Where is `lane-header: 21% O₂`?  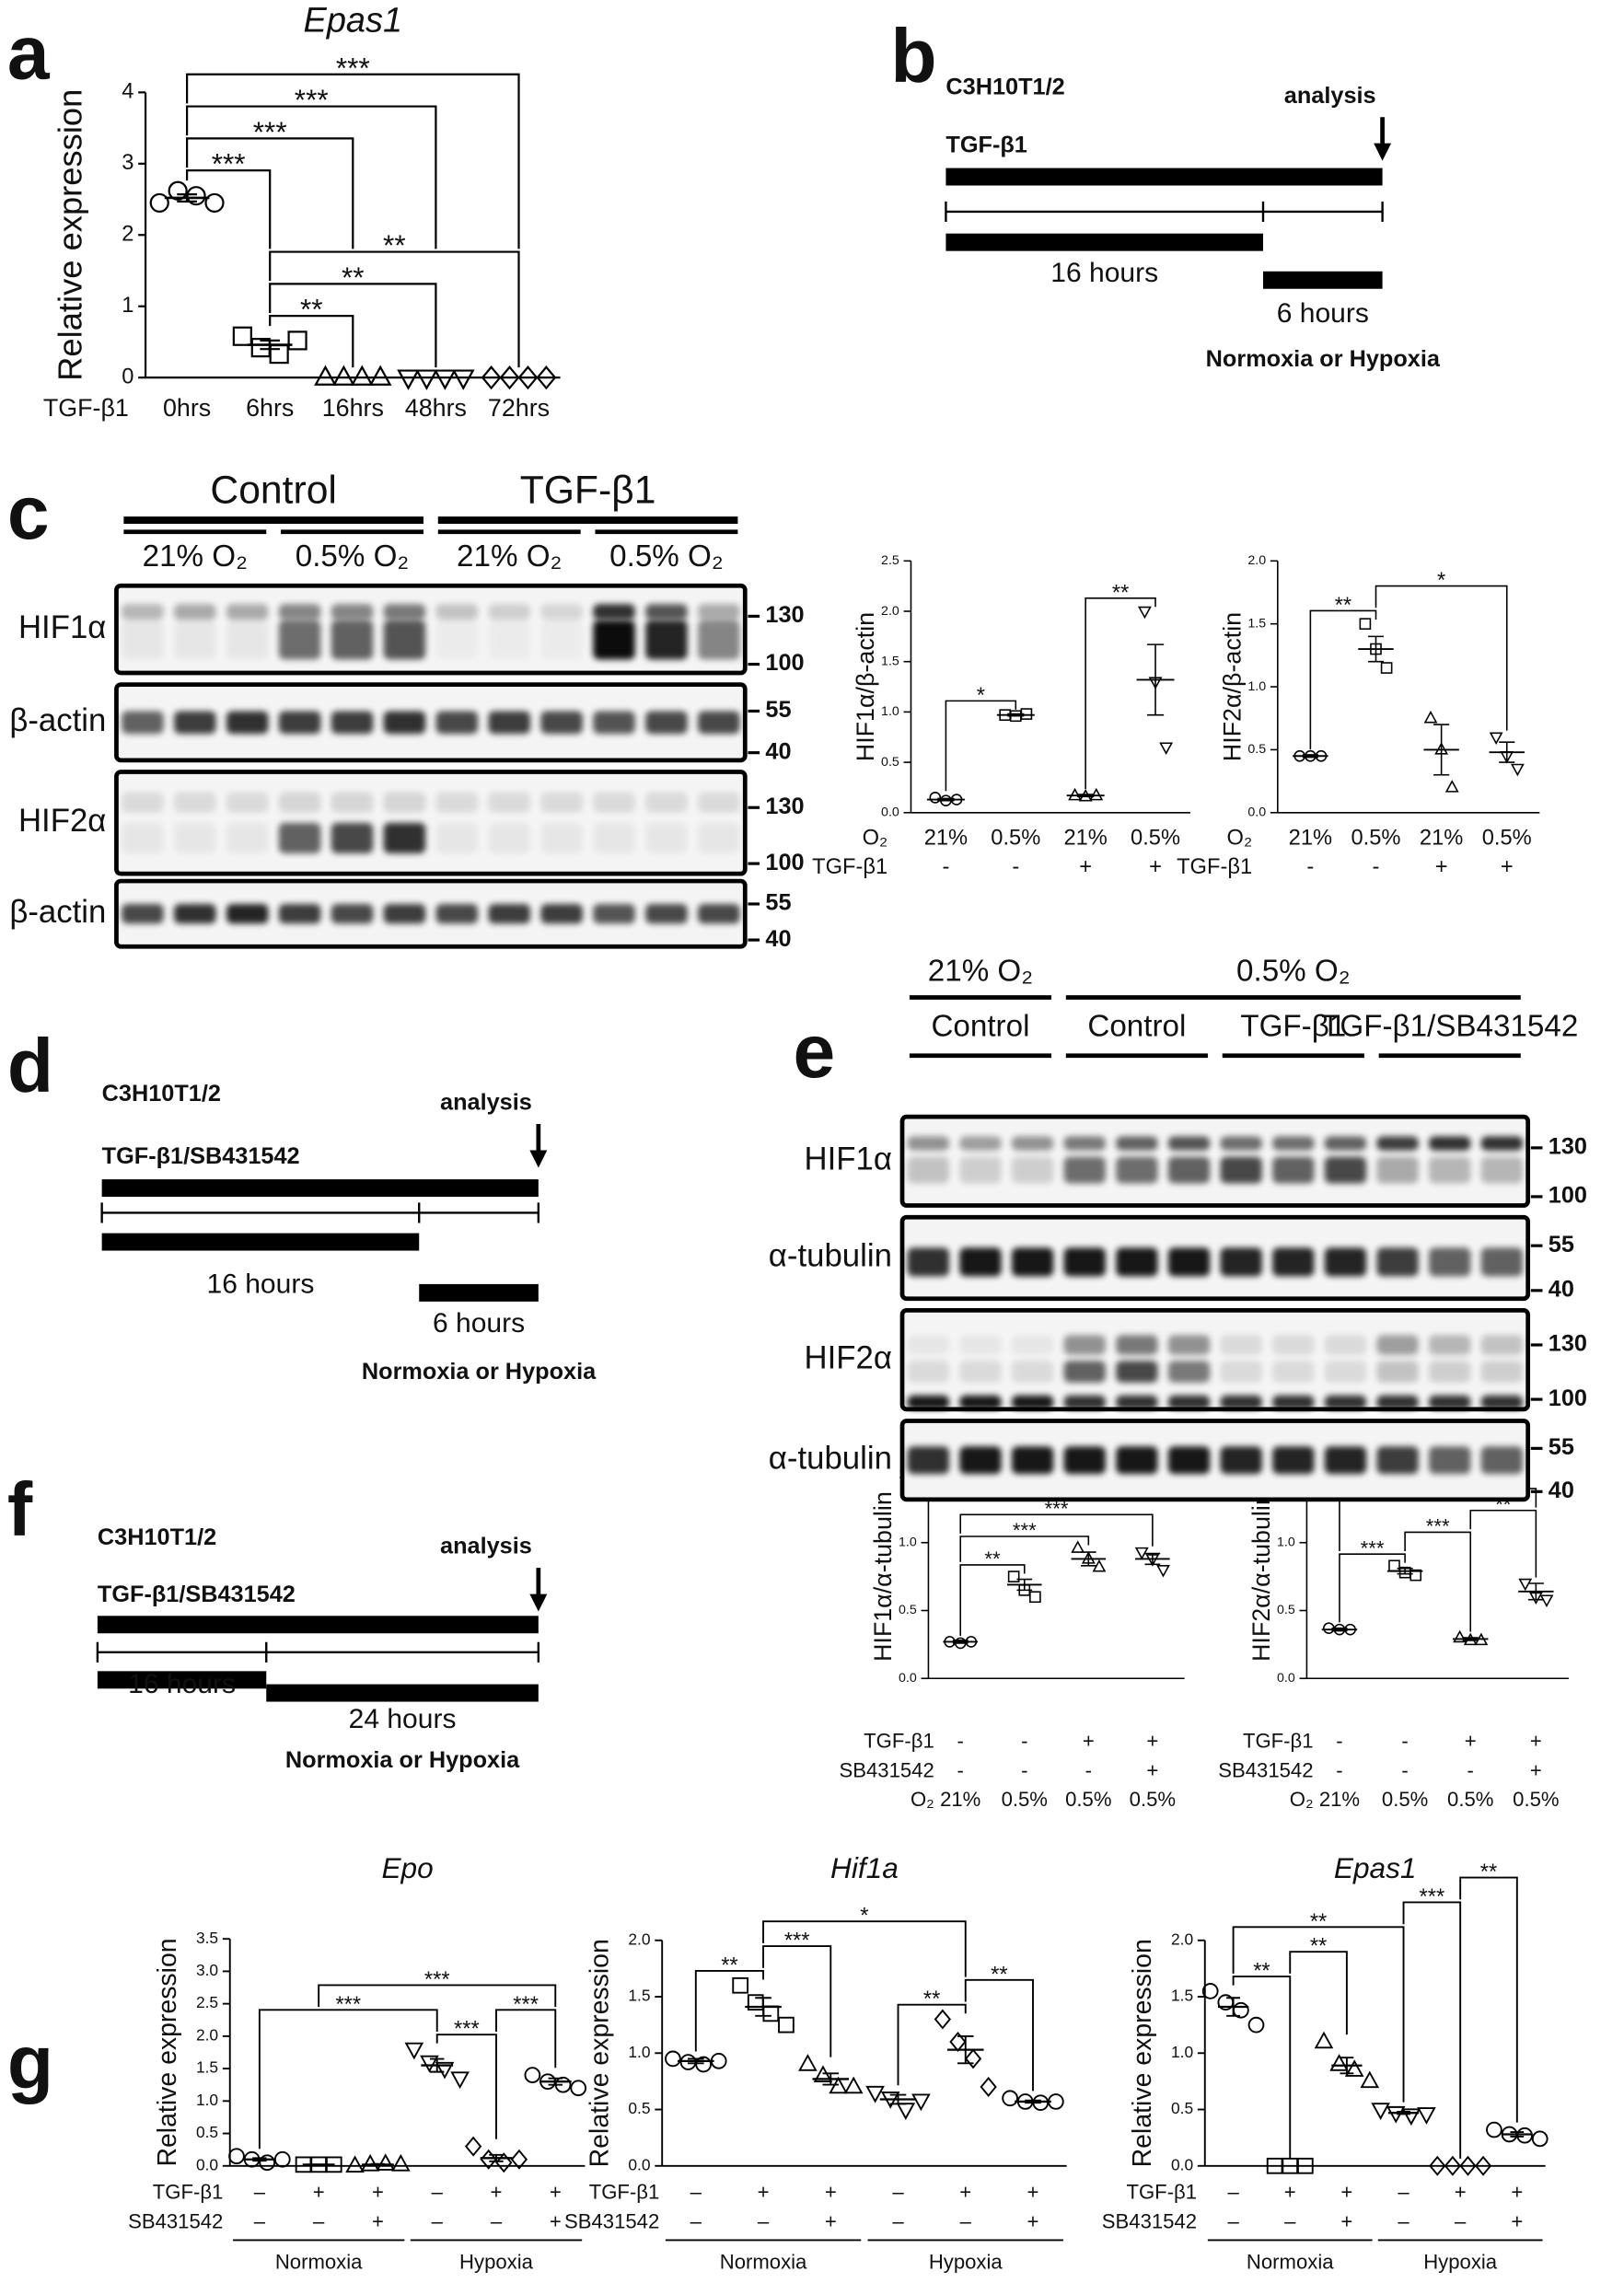
lane-header: 21% O₂ is located at coordinates (195, 556).